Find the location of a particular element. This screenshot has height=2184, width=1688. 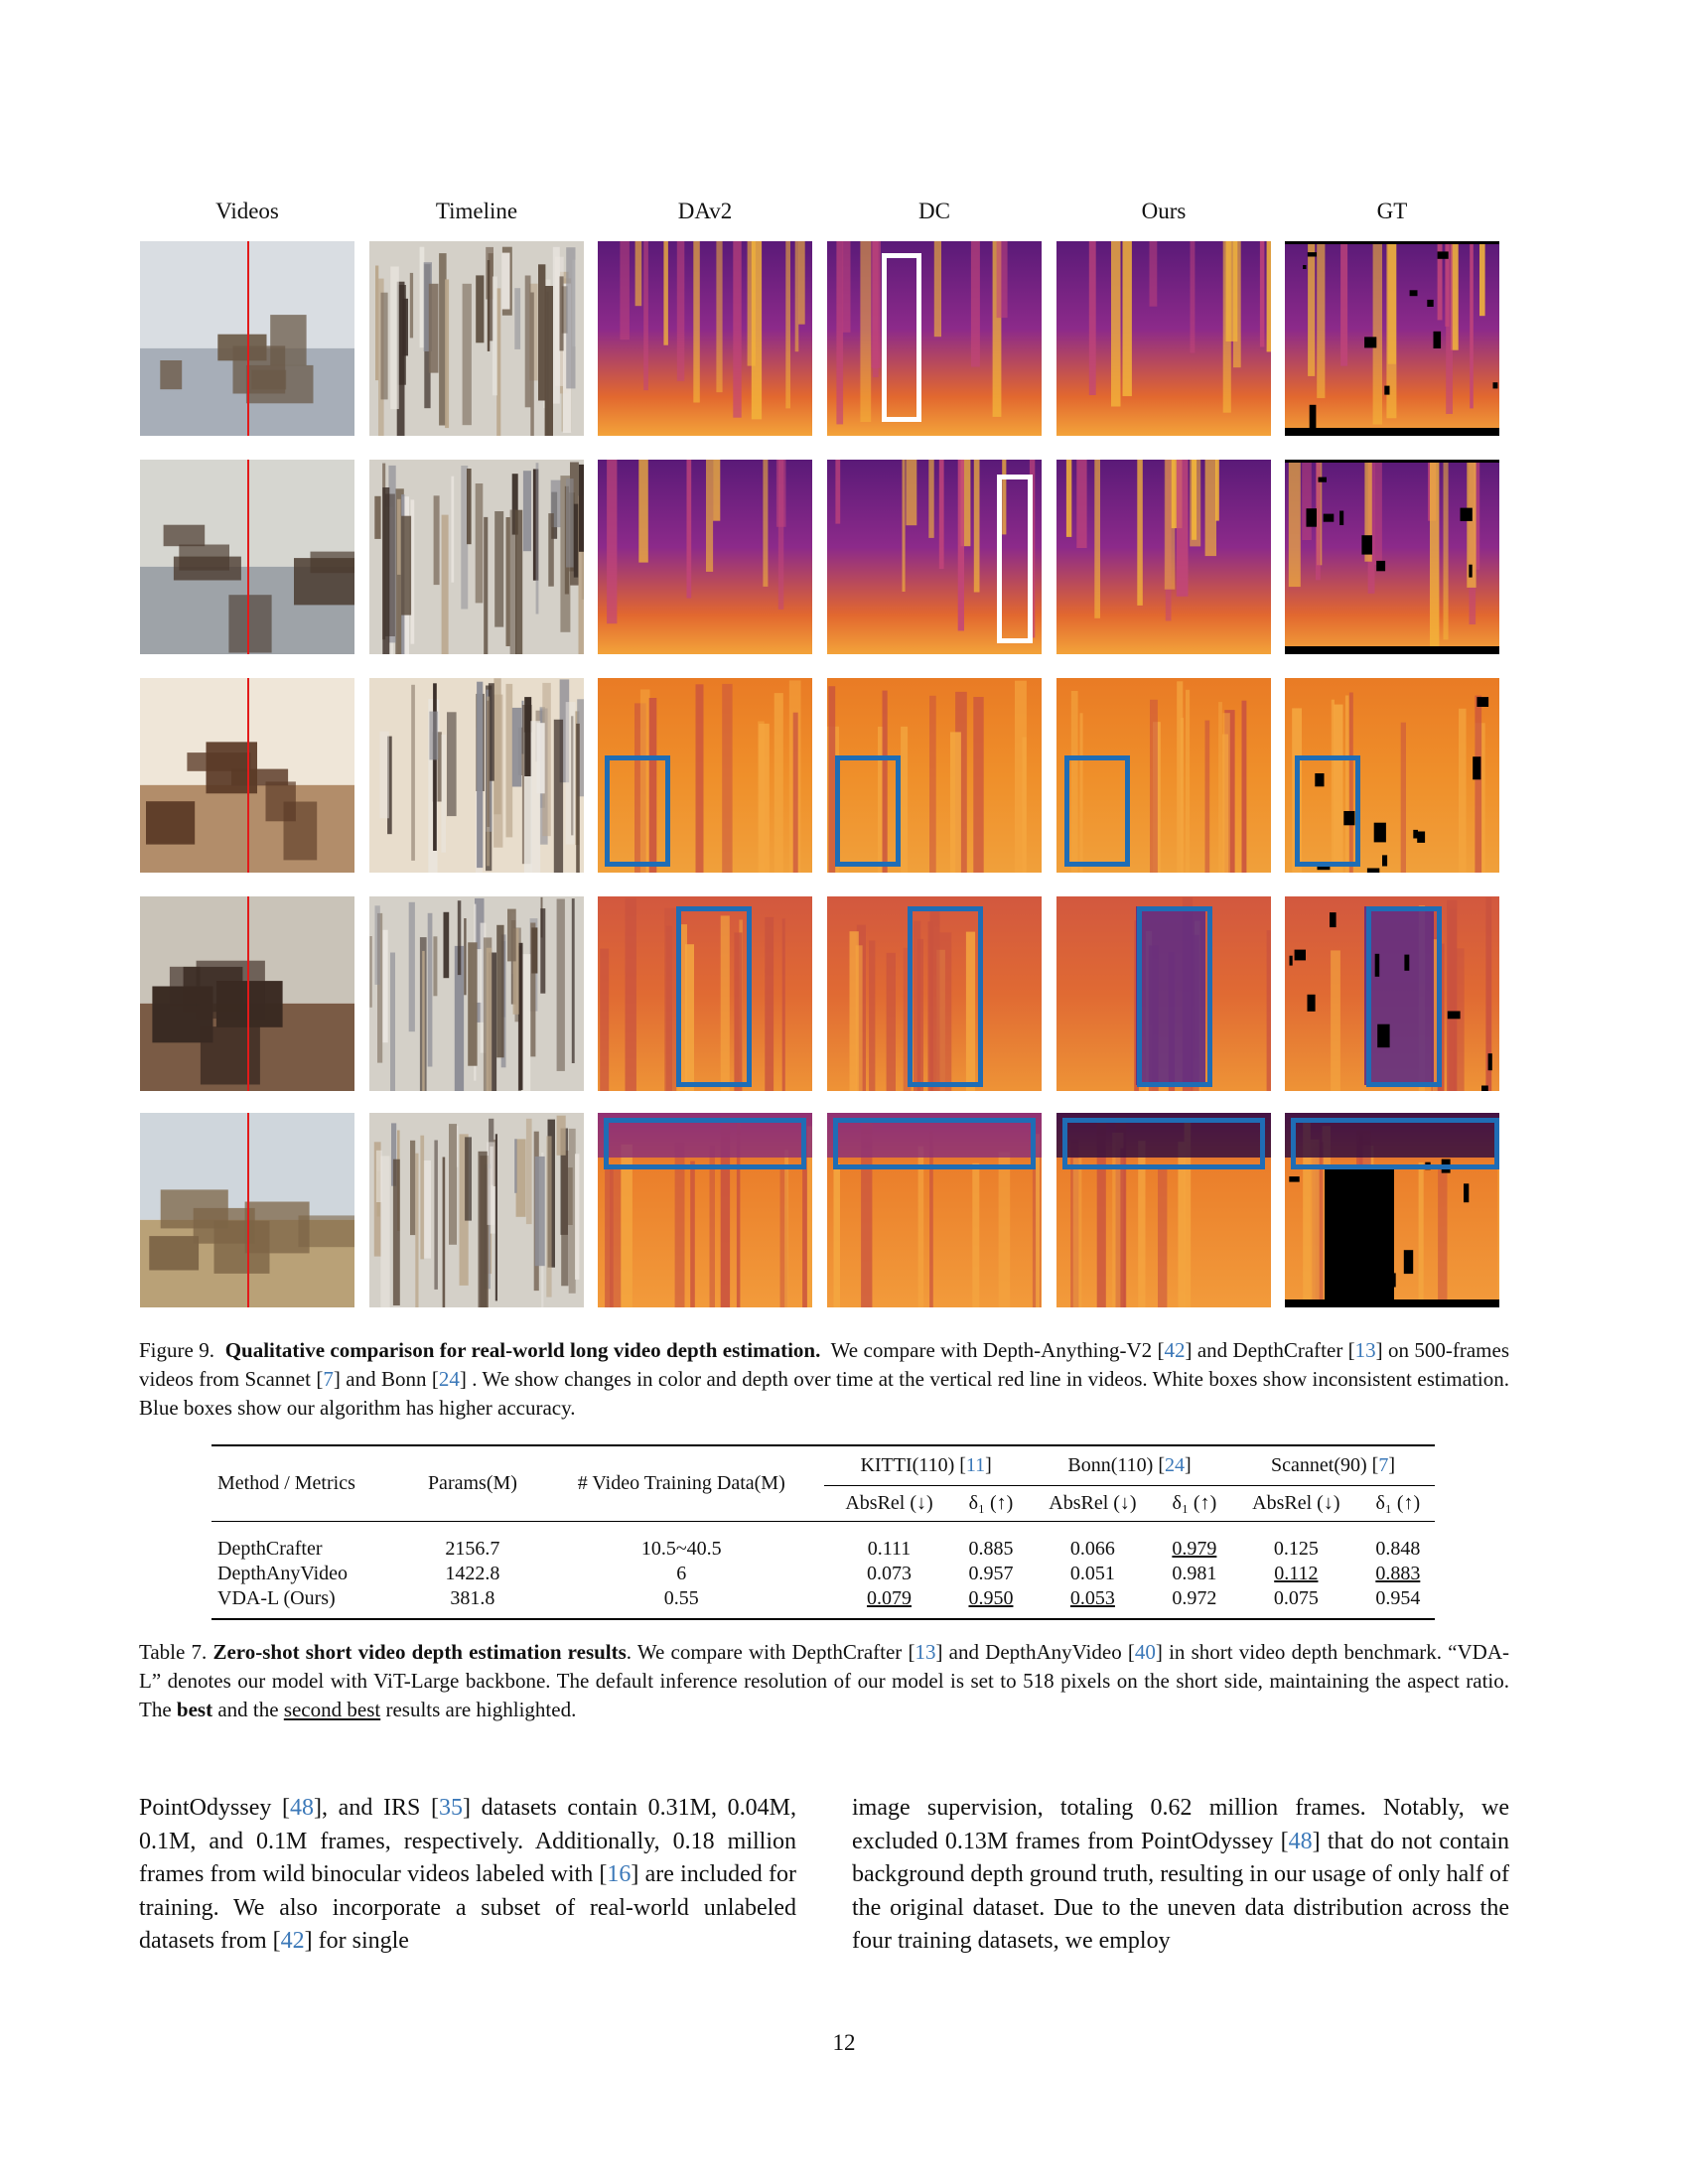

cell-ours-row4 is located at coordinates (1163, 993).